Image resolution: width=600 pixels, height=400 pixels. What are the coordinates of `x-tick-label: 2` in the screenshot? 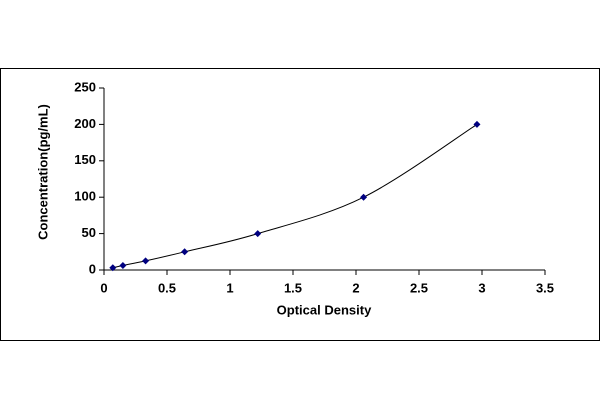 It's located at (355, 287).